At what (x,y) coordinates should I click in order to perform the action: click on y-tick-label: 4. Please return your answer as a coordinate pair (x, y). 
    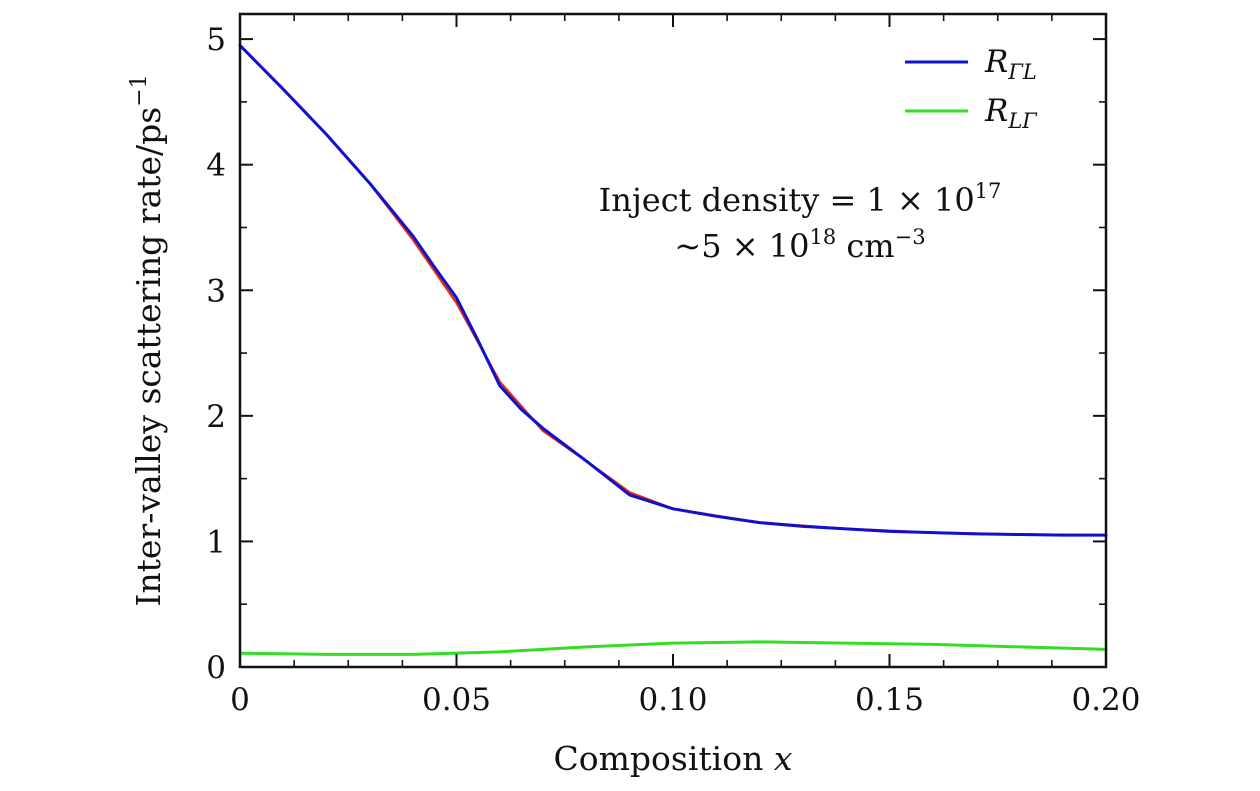
    Looking at the image, I should click on (216, 166).